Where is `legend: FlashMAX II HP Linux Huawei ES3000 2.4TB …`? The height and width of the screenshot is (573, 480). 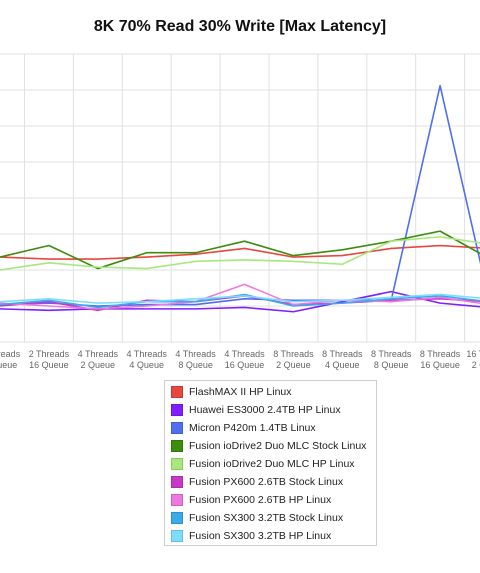 legend: FlashMAX II HP Linux Huawei ES3000 2.4TB … is located at coordinates (270, 463).